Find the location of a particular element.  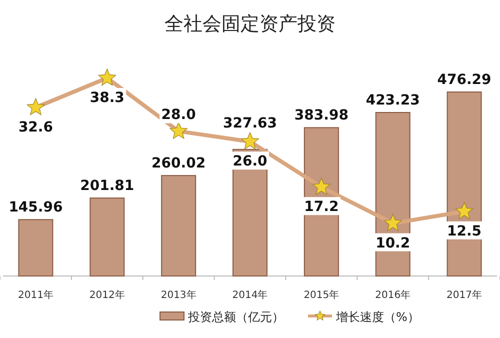

data-label: 10.2 is located at coordinates (393, 243).